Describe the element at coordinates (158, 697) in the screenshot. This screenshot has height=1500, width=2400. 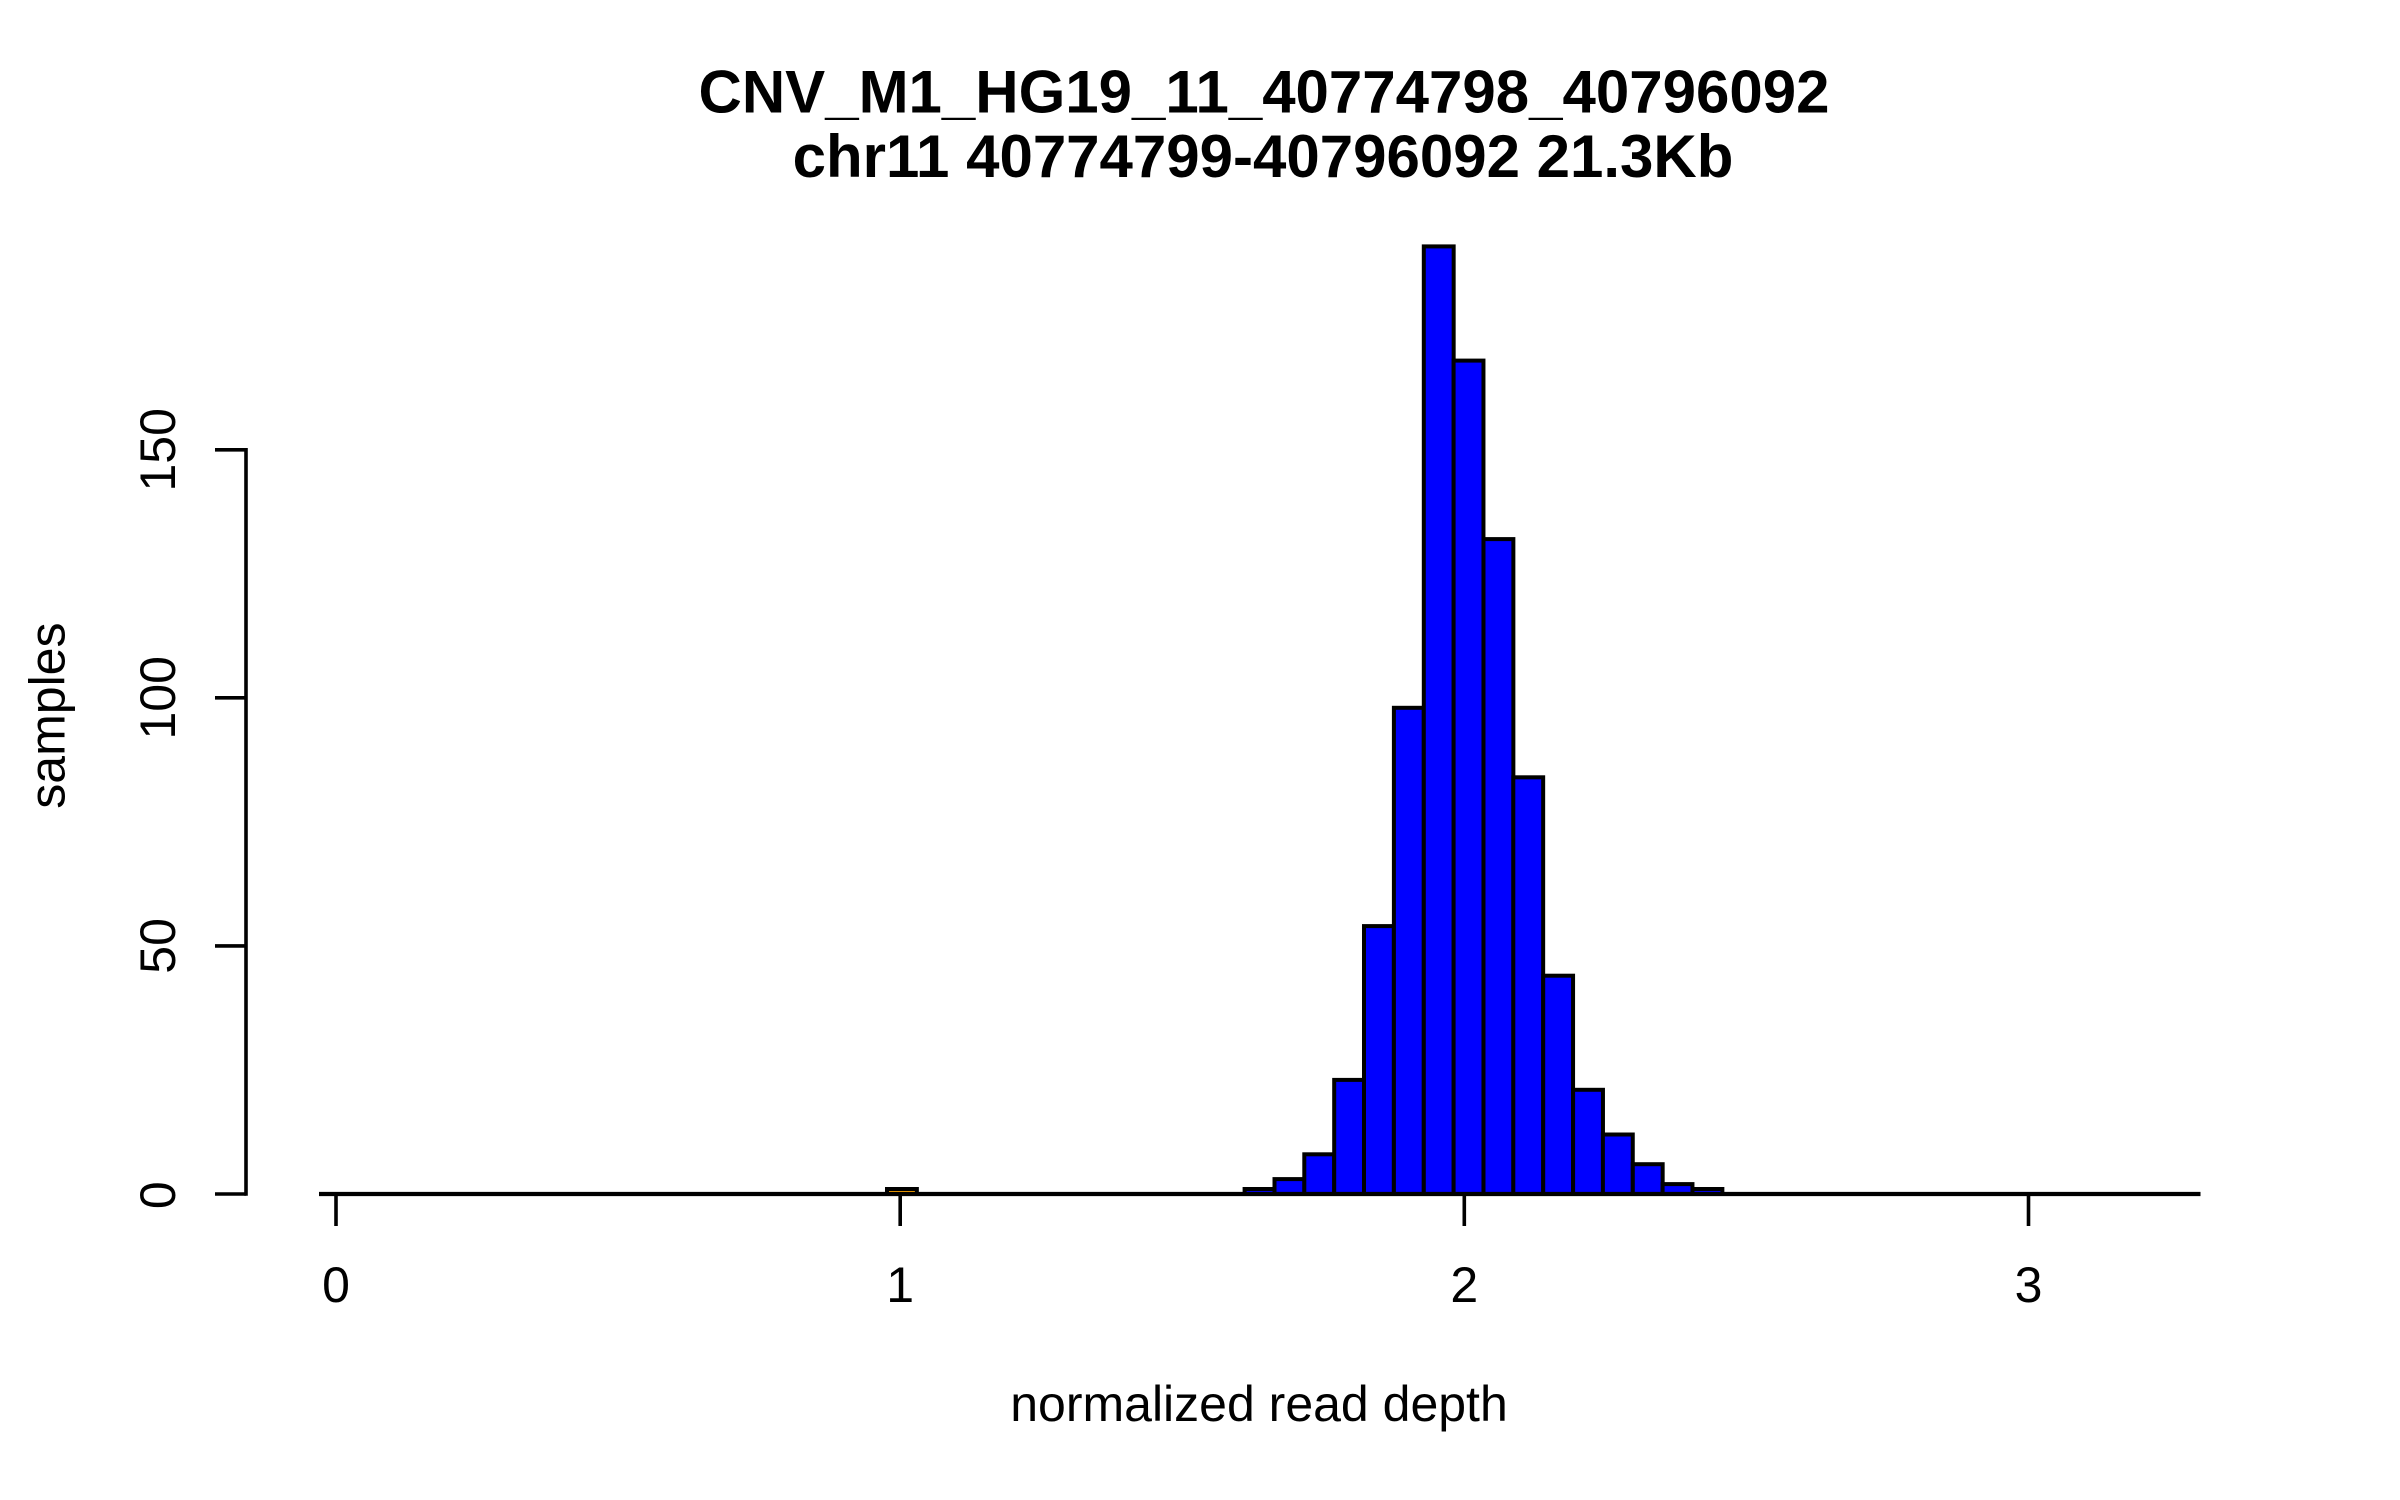
I see `svg-text: 100` at that location.